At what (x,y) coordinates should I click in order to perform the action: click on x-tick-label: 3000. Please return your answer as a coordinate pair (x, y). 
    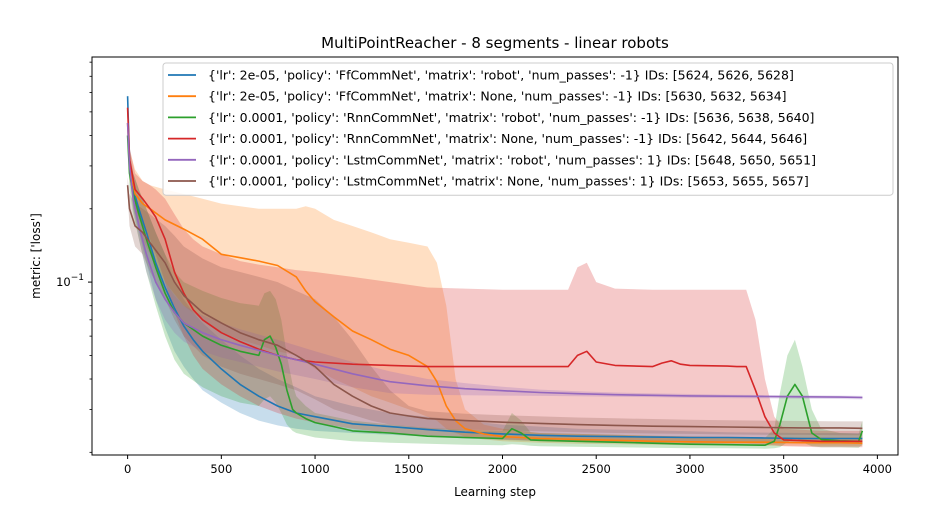
    Looking at the image, I should click on (689, 469).